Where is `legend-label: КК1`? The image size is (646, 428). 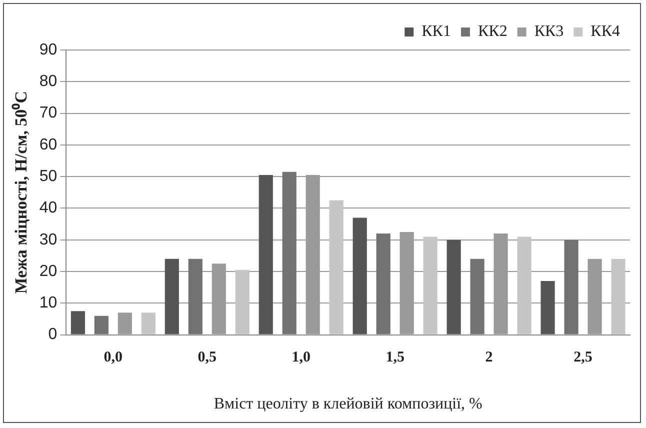 legend-label: КК1 is located at coordinates (436, 31).